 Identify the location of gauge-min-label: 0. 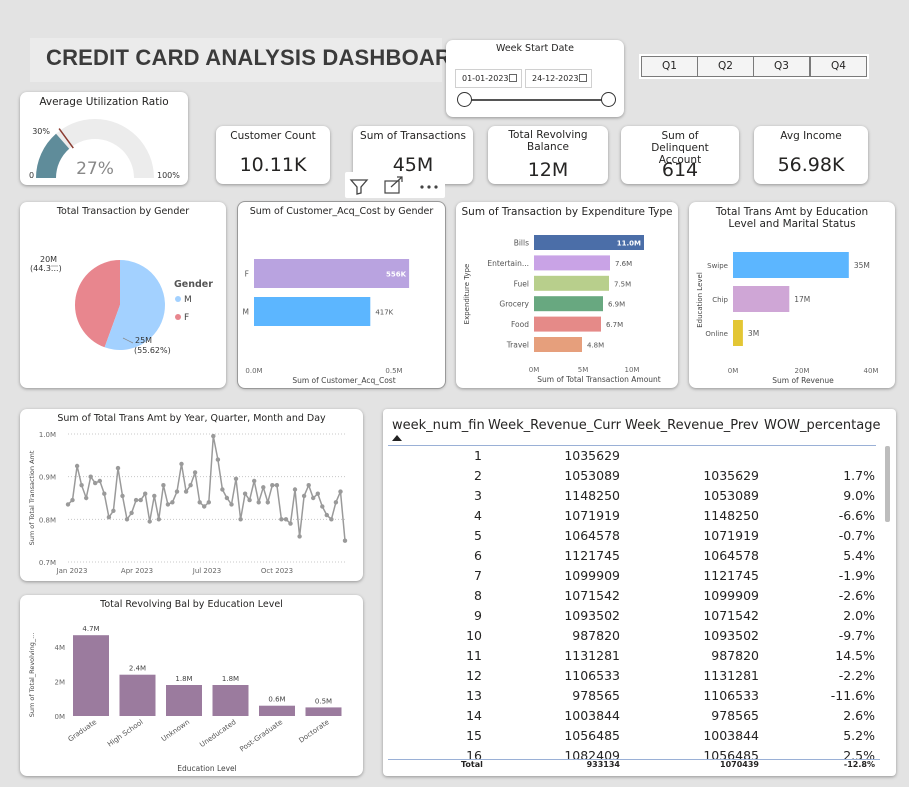
(31, 175).